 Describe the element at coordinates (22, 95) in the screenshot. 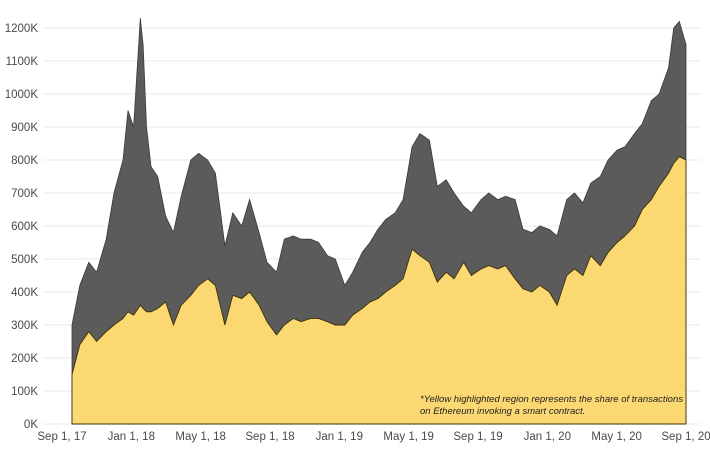

I see `y-tick-label: 1000K` at that location.